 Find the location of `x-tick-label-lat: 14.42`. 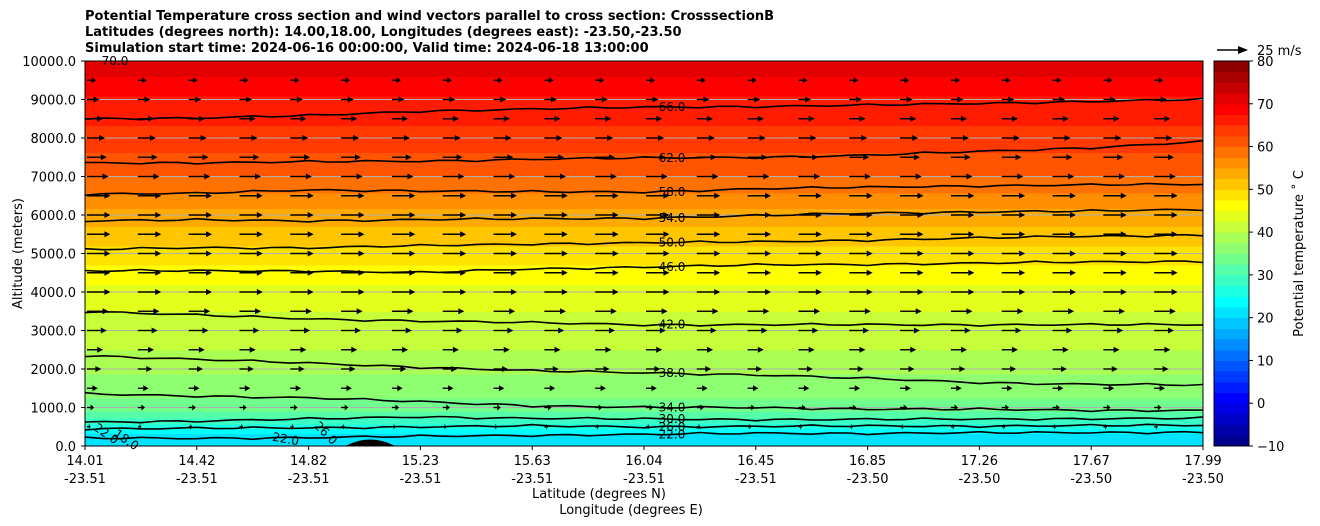

x-tick-label-lat: 14.42 is located at coordinates (196, 461).